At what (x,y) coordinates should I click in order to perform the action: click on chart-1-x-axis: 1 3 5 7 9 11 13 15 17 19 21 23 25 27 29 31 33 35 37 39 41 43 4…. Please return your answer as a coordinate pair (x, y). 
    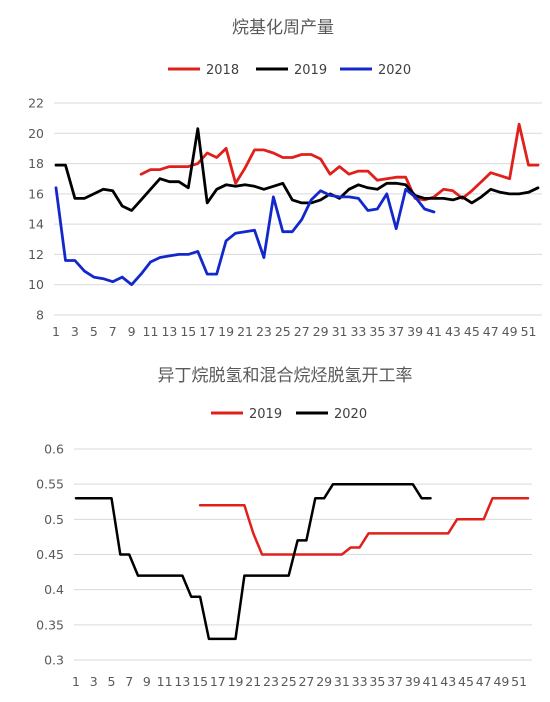
    Looking at the image, I should click on (294, 331).